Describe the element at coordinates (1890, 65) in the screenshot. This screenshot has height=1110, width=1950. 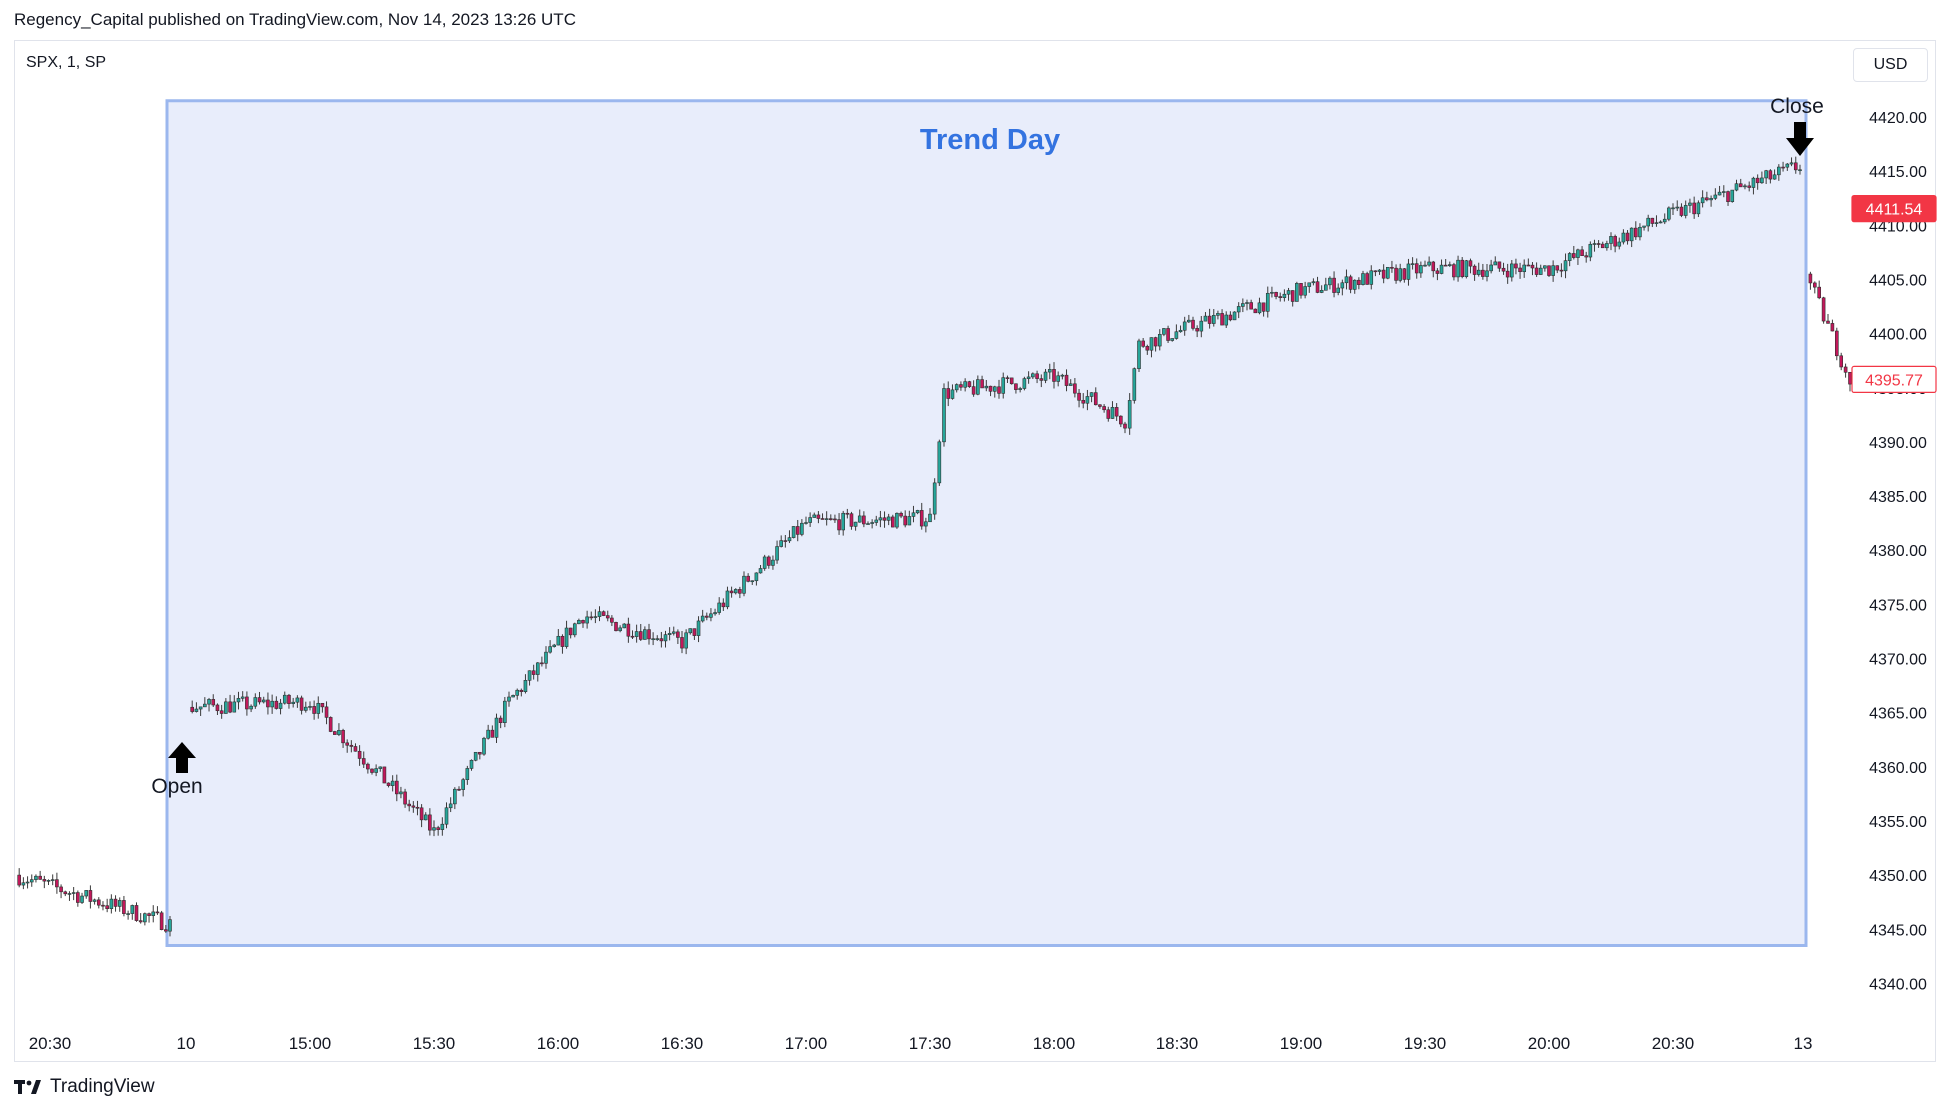
I see `currency-button: USD` at that location.